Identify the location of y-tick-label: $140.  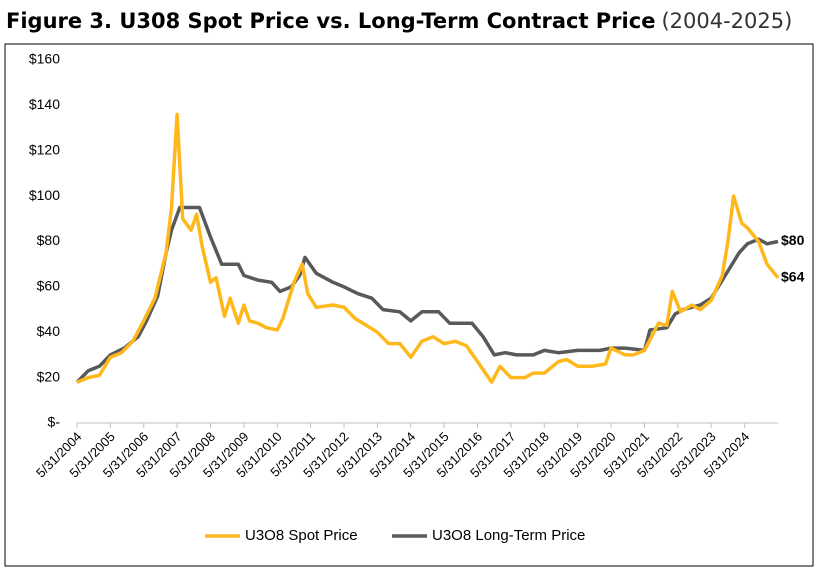
(44, 104).